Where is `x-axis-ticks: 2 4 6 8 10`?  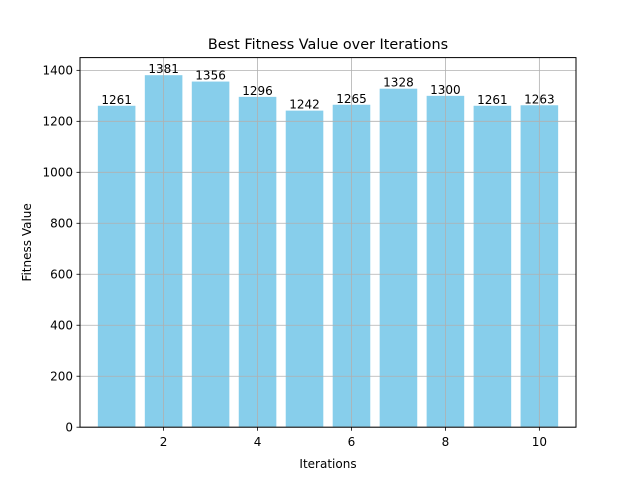 x-axis-ticks: 2 4 6 8 10 is located at coordinates (353, 438).